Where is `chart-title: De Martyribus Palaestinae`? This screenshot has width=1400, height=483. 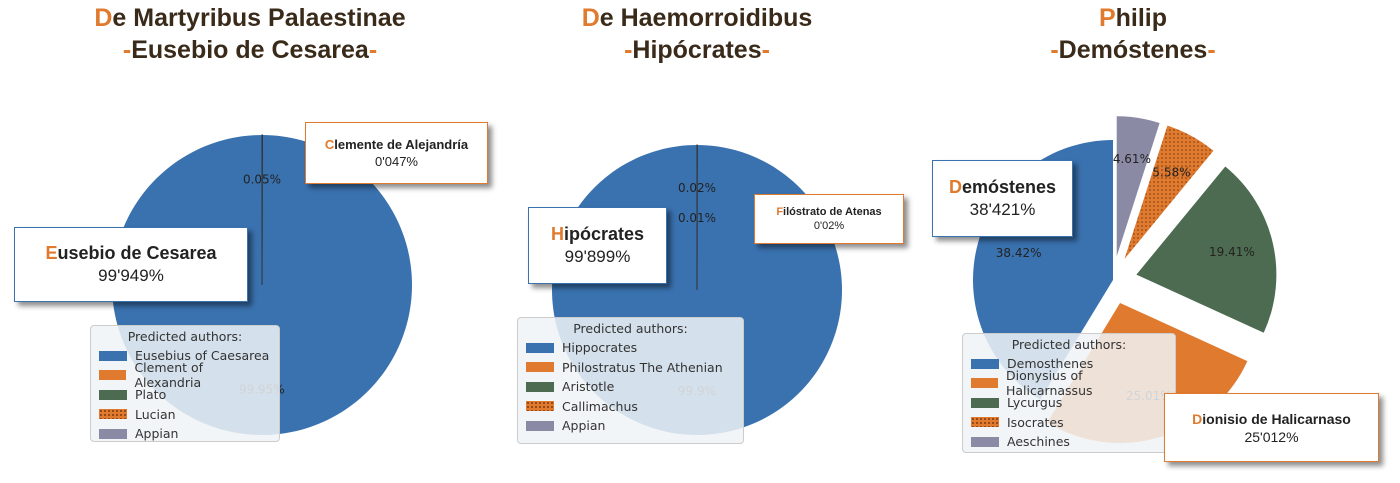 chart-title: De Martyribus Palaestinae is located at coordinates (250, 18).